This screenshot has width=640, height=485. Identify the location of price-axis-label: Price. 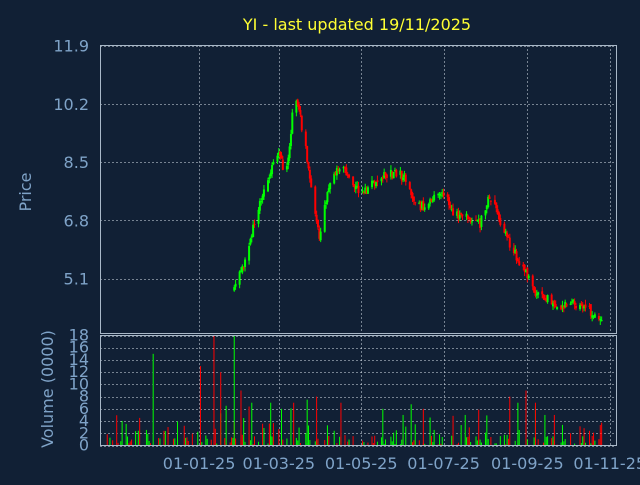
(25, 191).